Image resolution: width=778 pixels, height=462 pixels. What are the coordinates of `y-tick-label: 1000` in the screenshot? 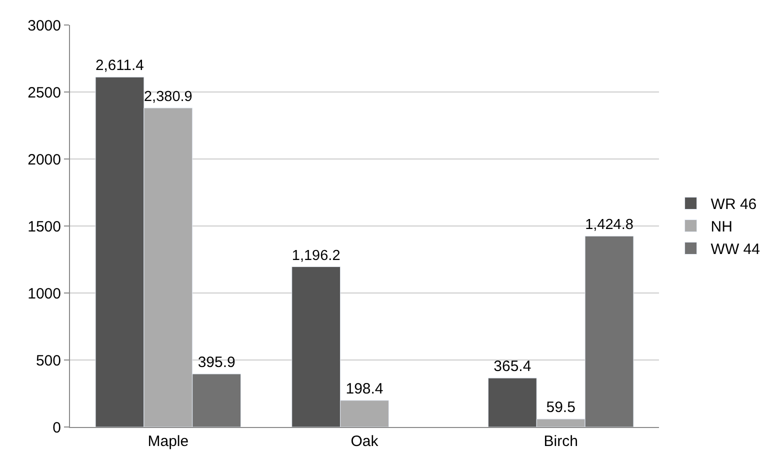 It's located at (44, 293).